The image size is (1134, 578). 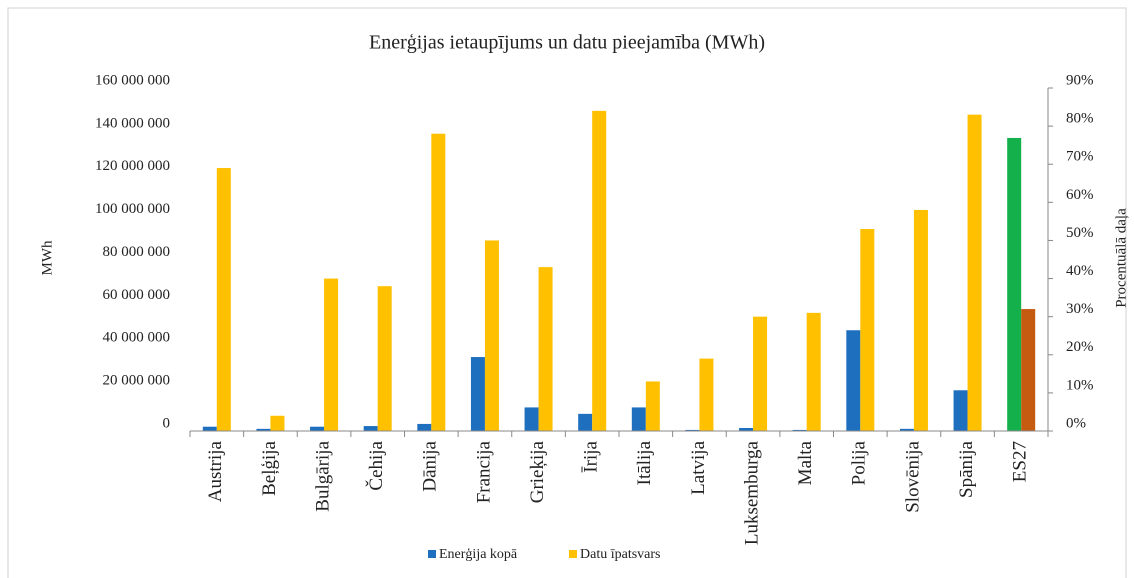 I want to click on x-tick-label: Beļģija, so click(x=269, y=467).